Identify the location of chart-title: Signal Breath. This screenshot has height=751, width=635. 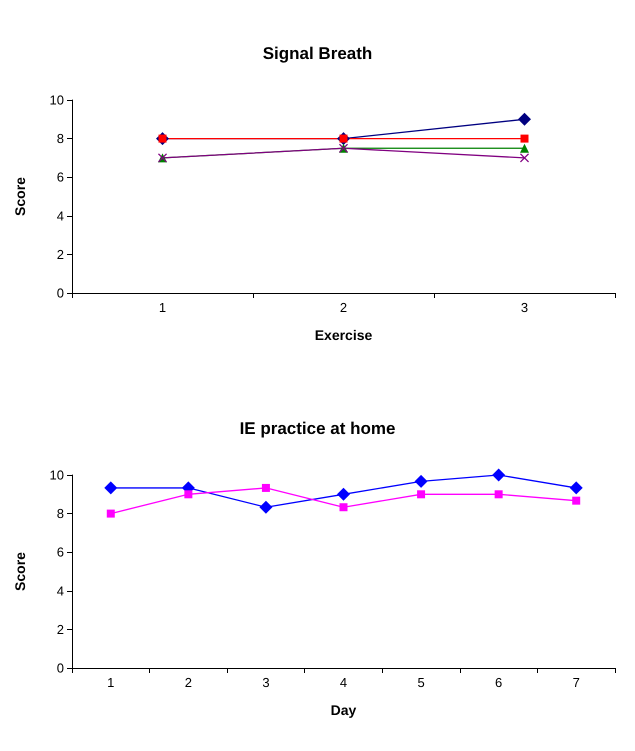
(317, 53).